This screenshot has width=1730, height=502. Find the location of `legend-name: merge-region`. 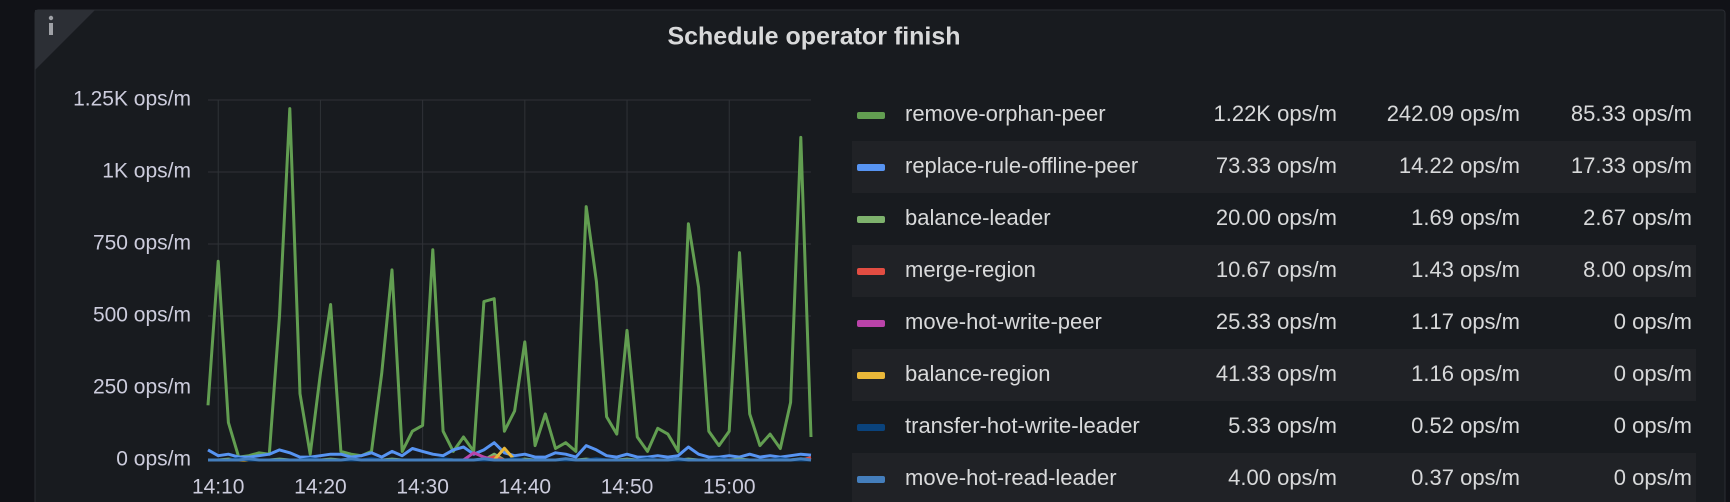

legend-name: merge-region is located at coordinates (970, 269).